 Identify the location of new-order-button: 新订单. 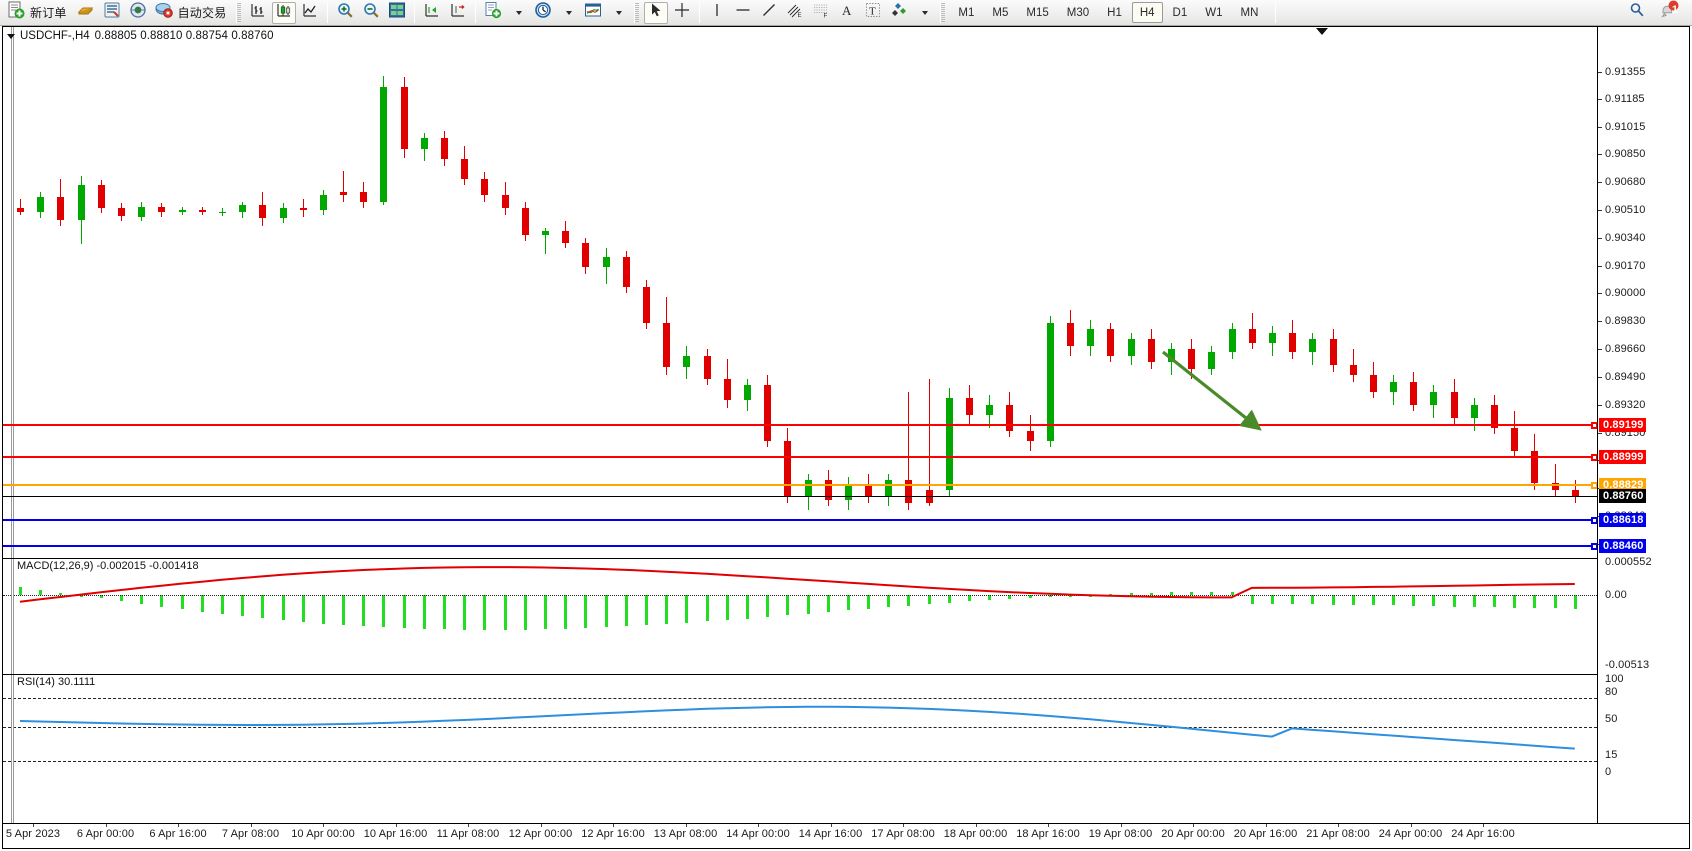
(38, 12).